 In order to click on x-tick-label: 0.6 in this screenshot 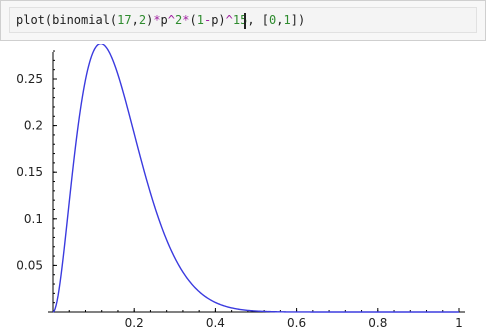, I will do `click(296, 321)`.